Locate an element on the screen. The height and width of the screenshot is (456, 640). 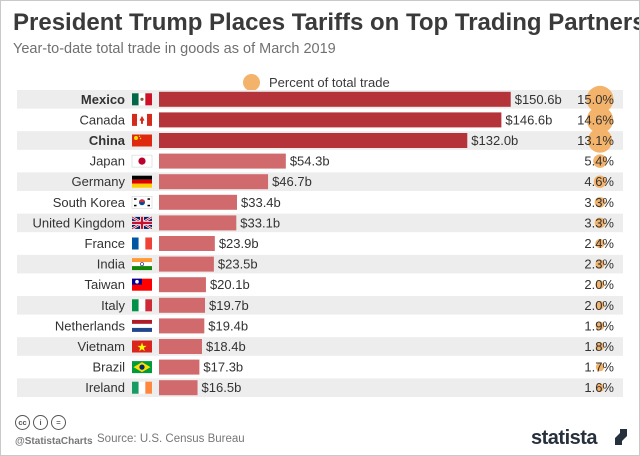
bar-china is located at coordinates (313, 140).